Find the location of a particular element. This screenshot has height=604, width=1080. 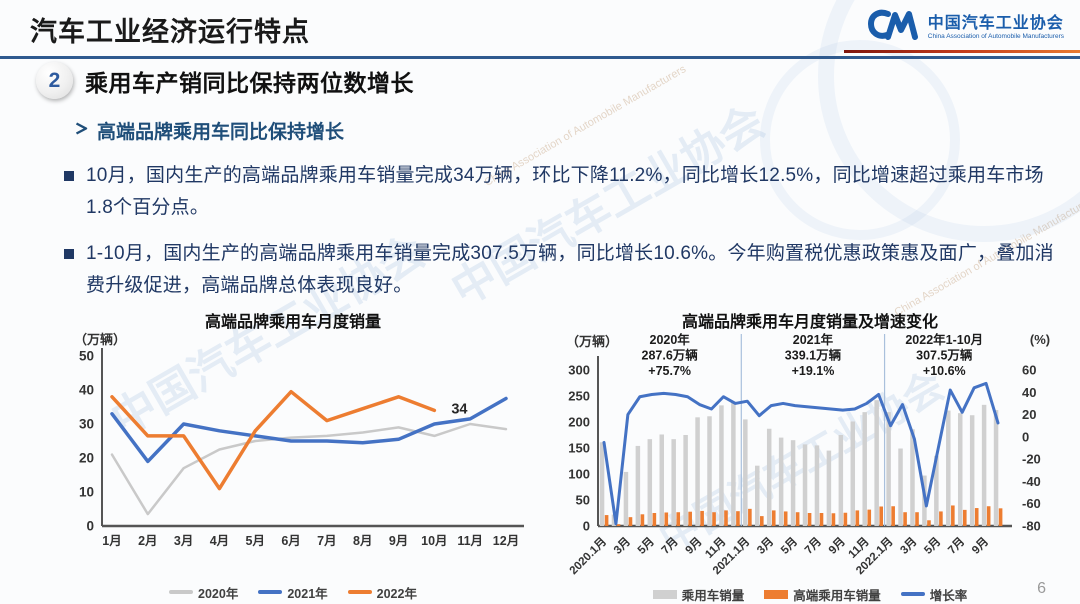

svg-text: +10.6% is located at coordinates (944, 371).